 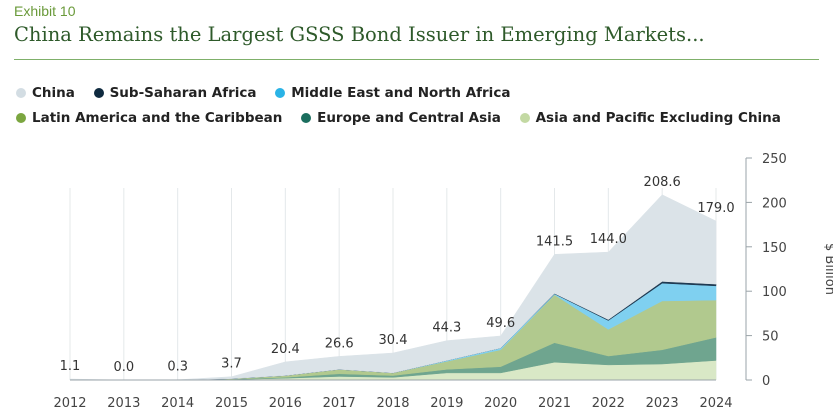 What do you see at coordinates (608, 239) in the screenshot?
I see `total-data-label: 144.0` at bounding box center [608, 239].